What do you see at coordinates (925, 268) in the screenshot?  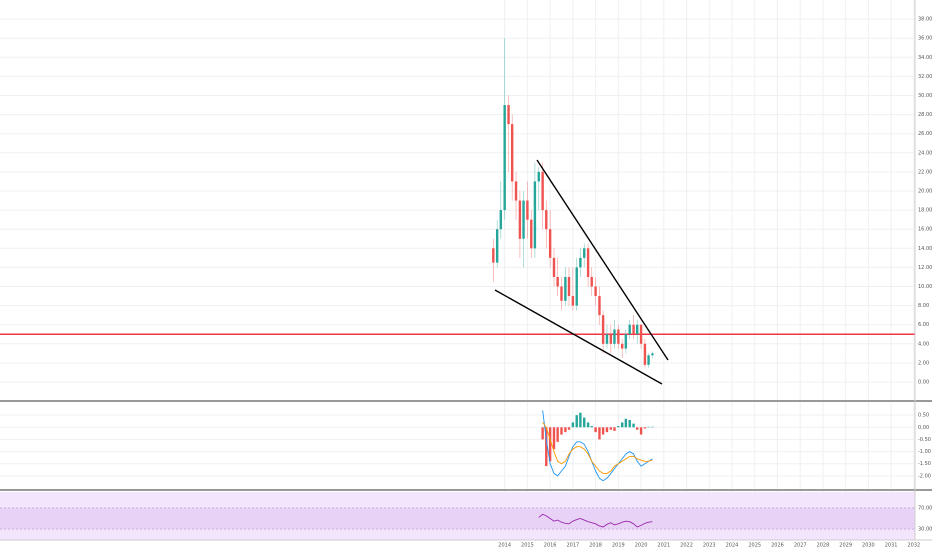 I see `y-tick-label: 12.00` at bounding box center [925, 268].